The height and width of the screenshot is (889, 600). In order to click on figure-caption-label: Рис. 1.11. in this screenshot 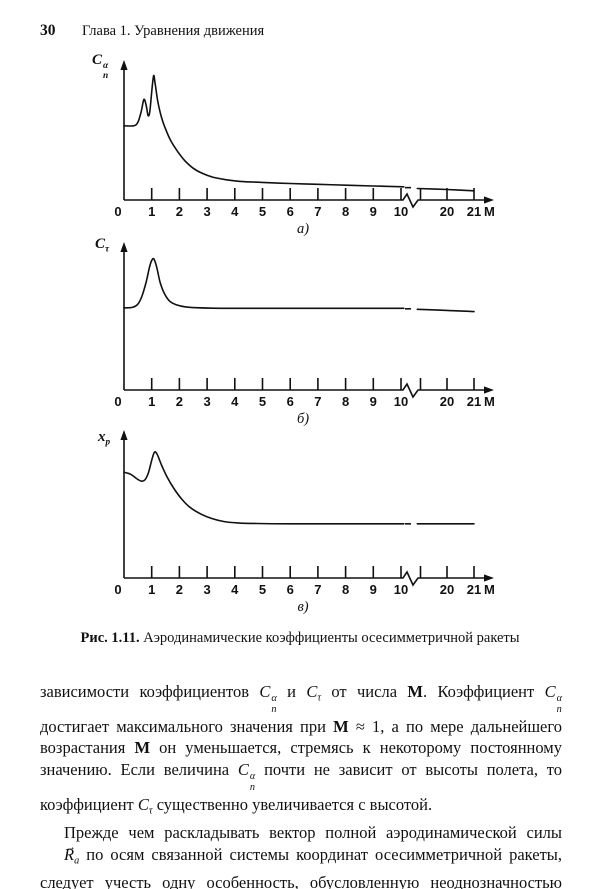, I will do `click(110, 638)`.